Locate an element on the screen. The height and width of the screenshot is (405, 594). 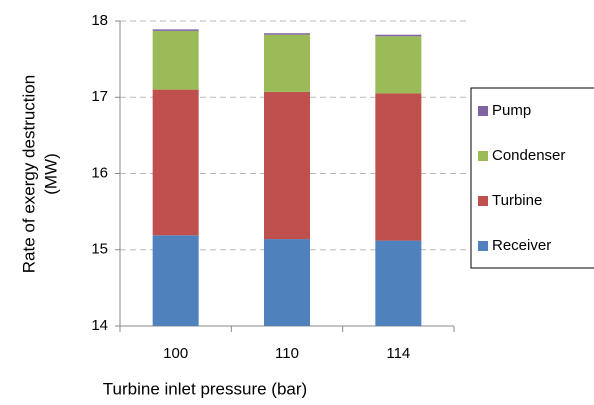
legend-label: Pump is located at coordinates (511, 110).